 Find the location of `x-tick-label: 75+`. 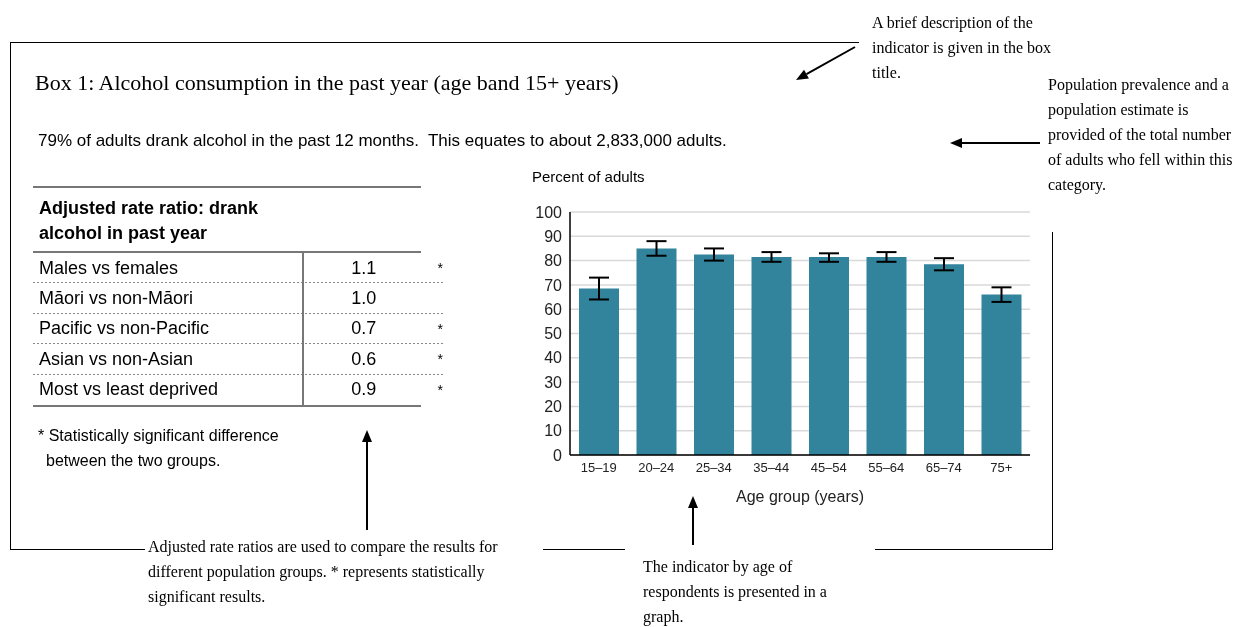

x-tick-label: 75+ is located at coordinates (1001, 468).